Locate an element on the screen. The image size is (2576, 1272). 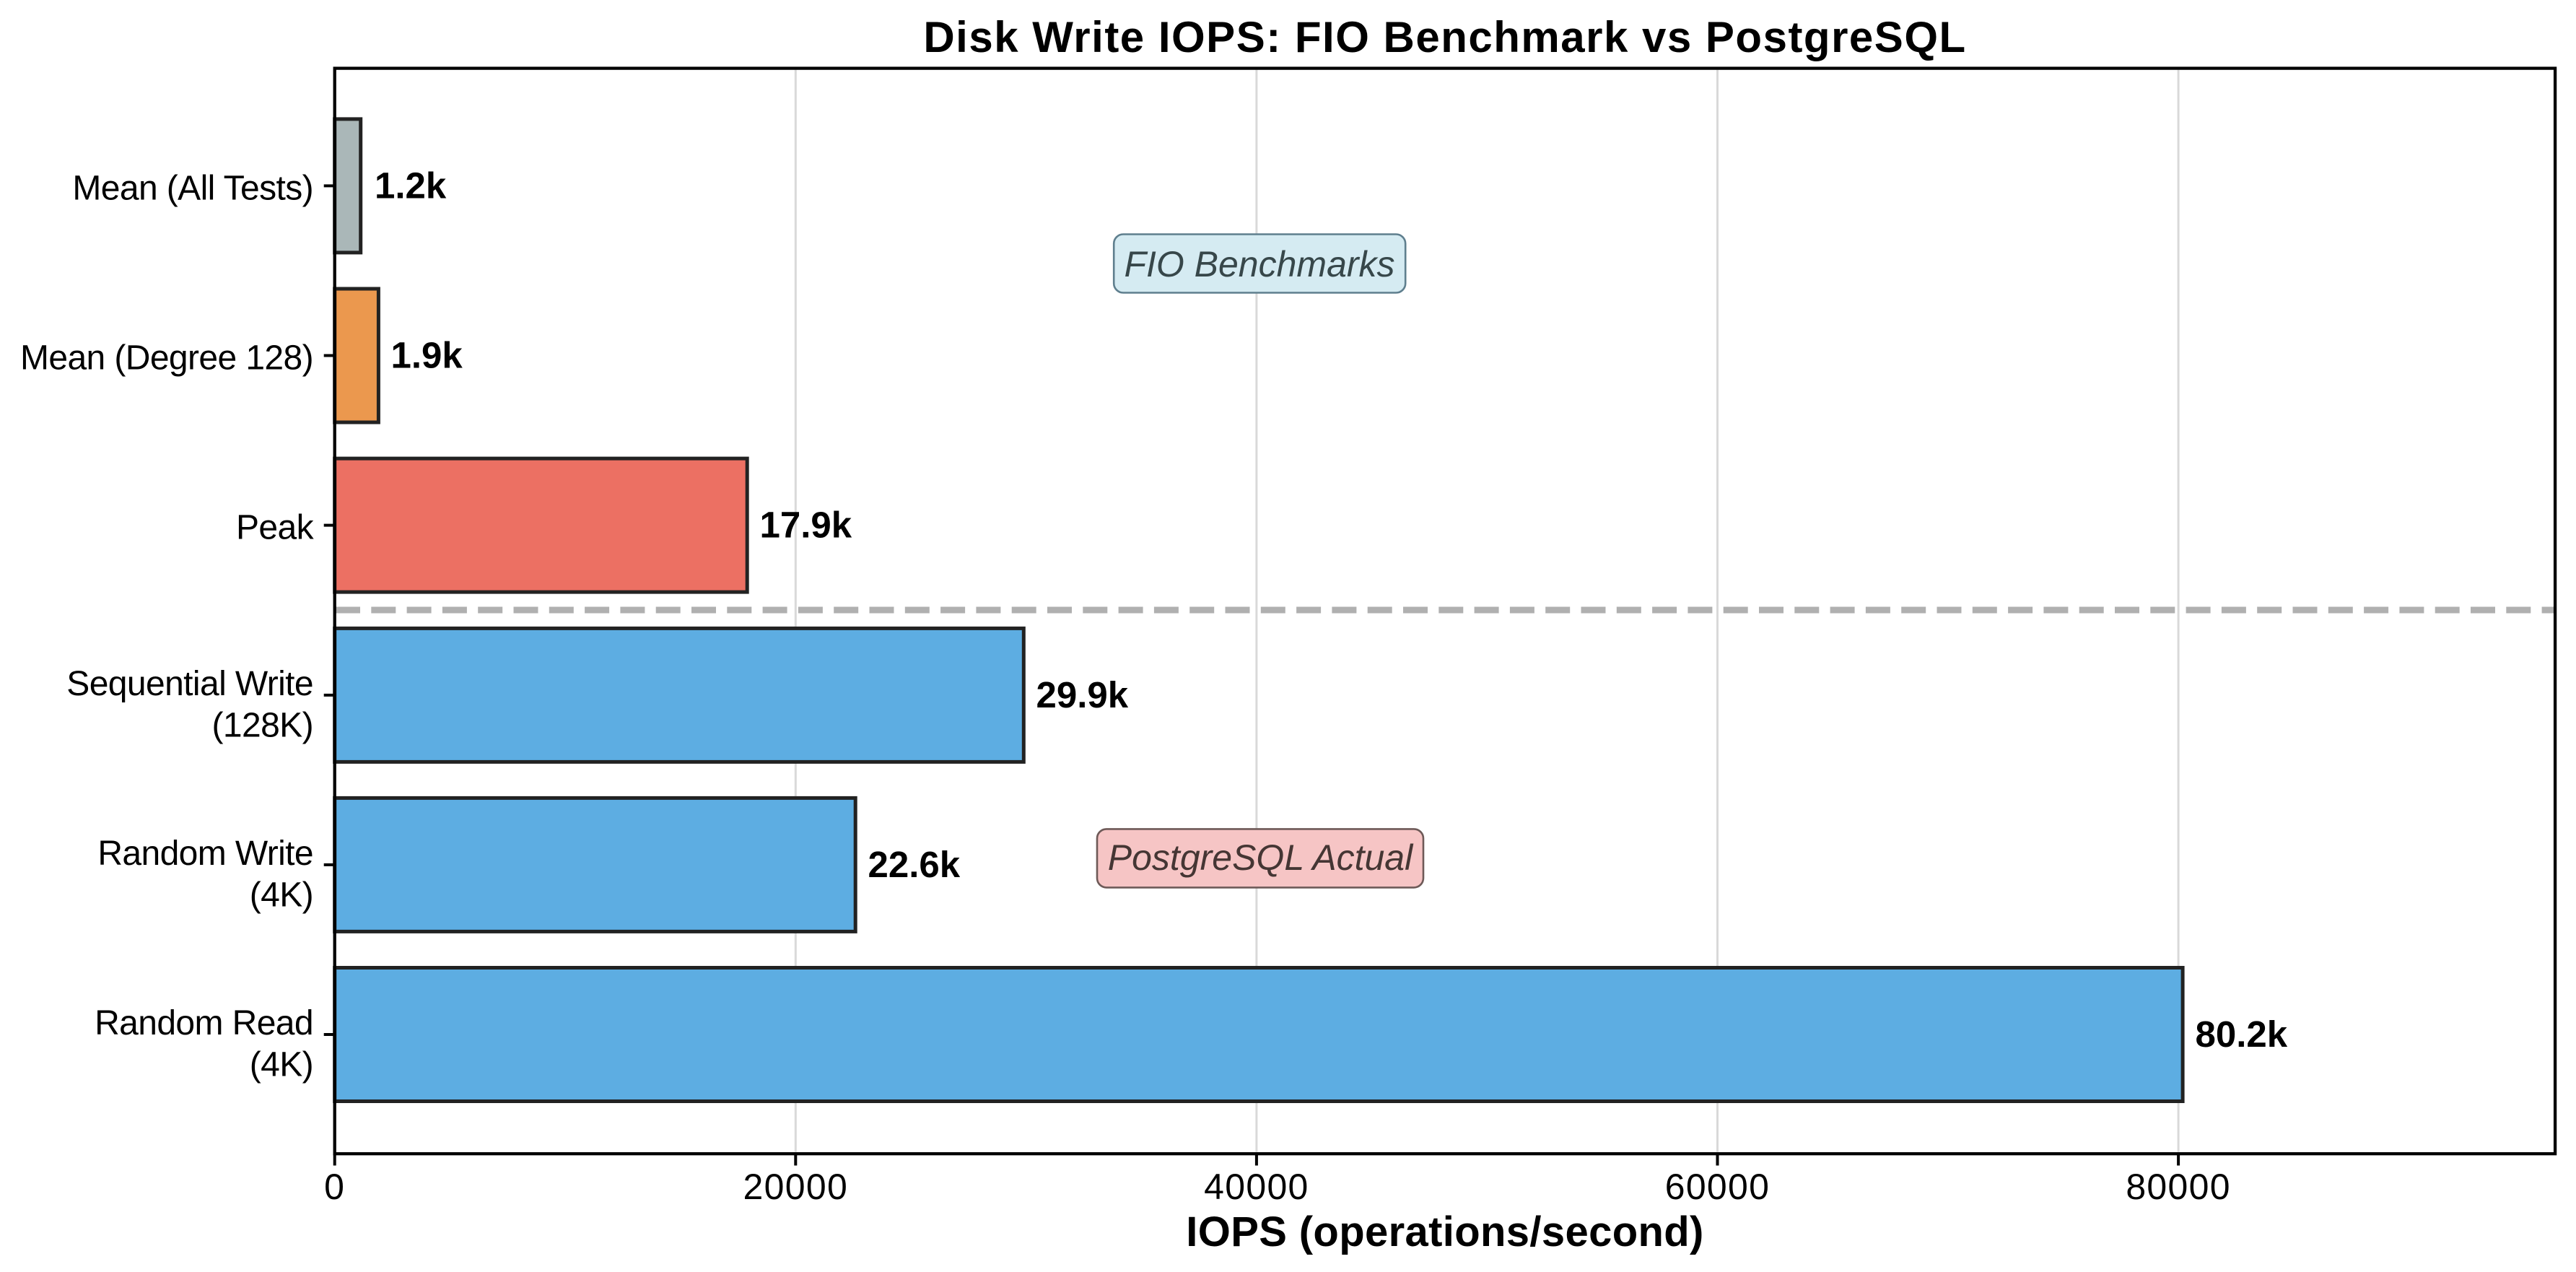
svg-text: Mean (All Tests) is located at coordinates (192, 188).